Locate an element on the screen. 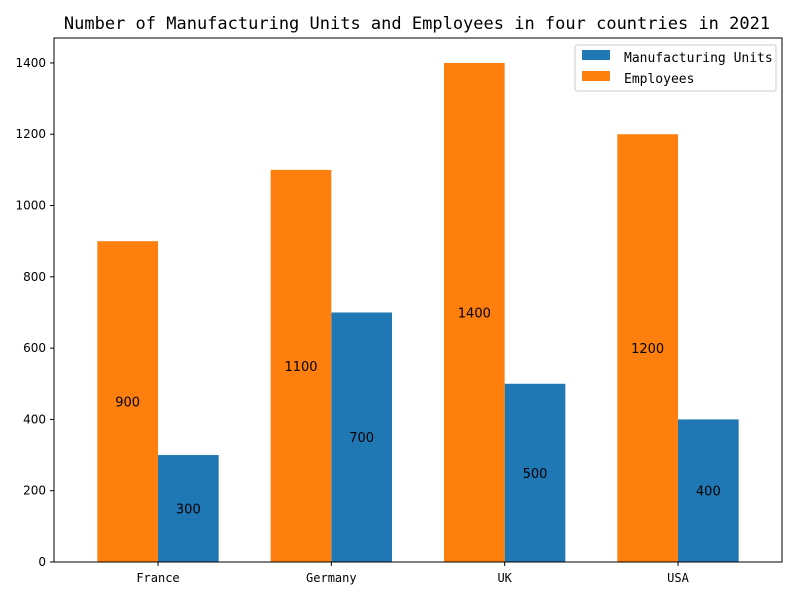 This screenshot has height=600, width=800. y-tick-label: 1400 is located at coordinates (30, 63).